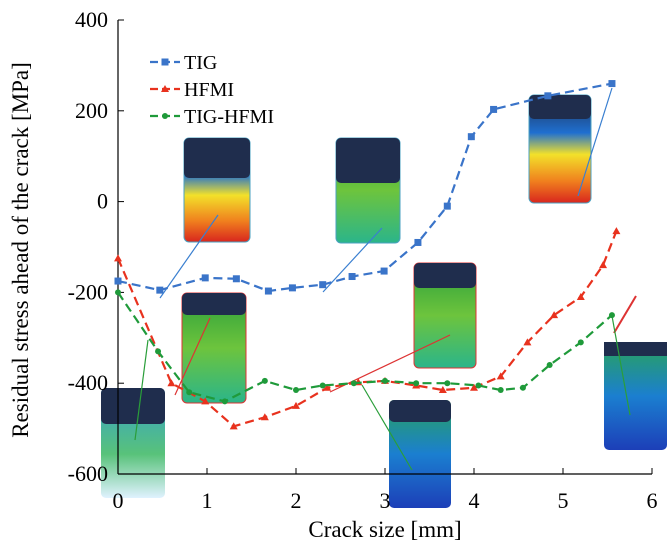  I want to click on x-tick-label: 5, so click(563, 500).